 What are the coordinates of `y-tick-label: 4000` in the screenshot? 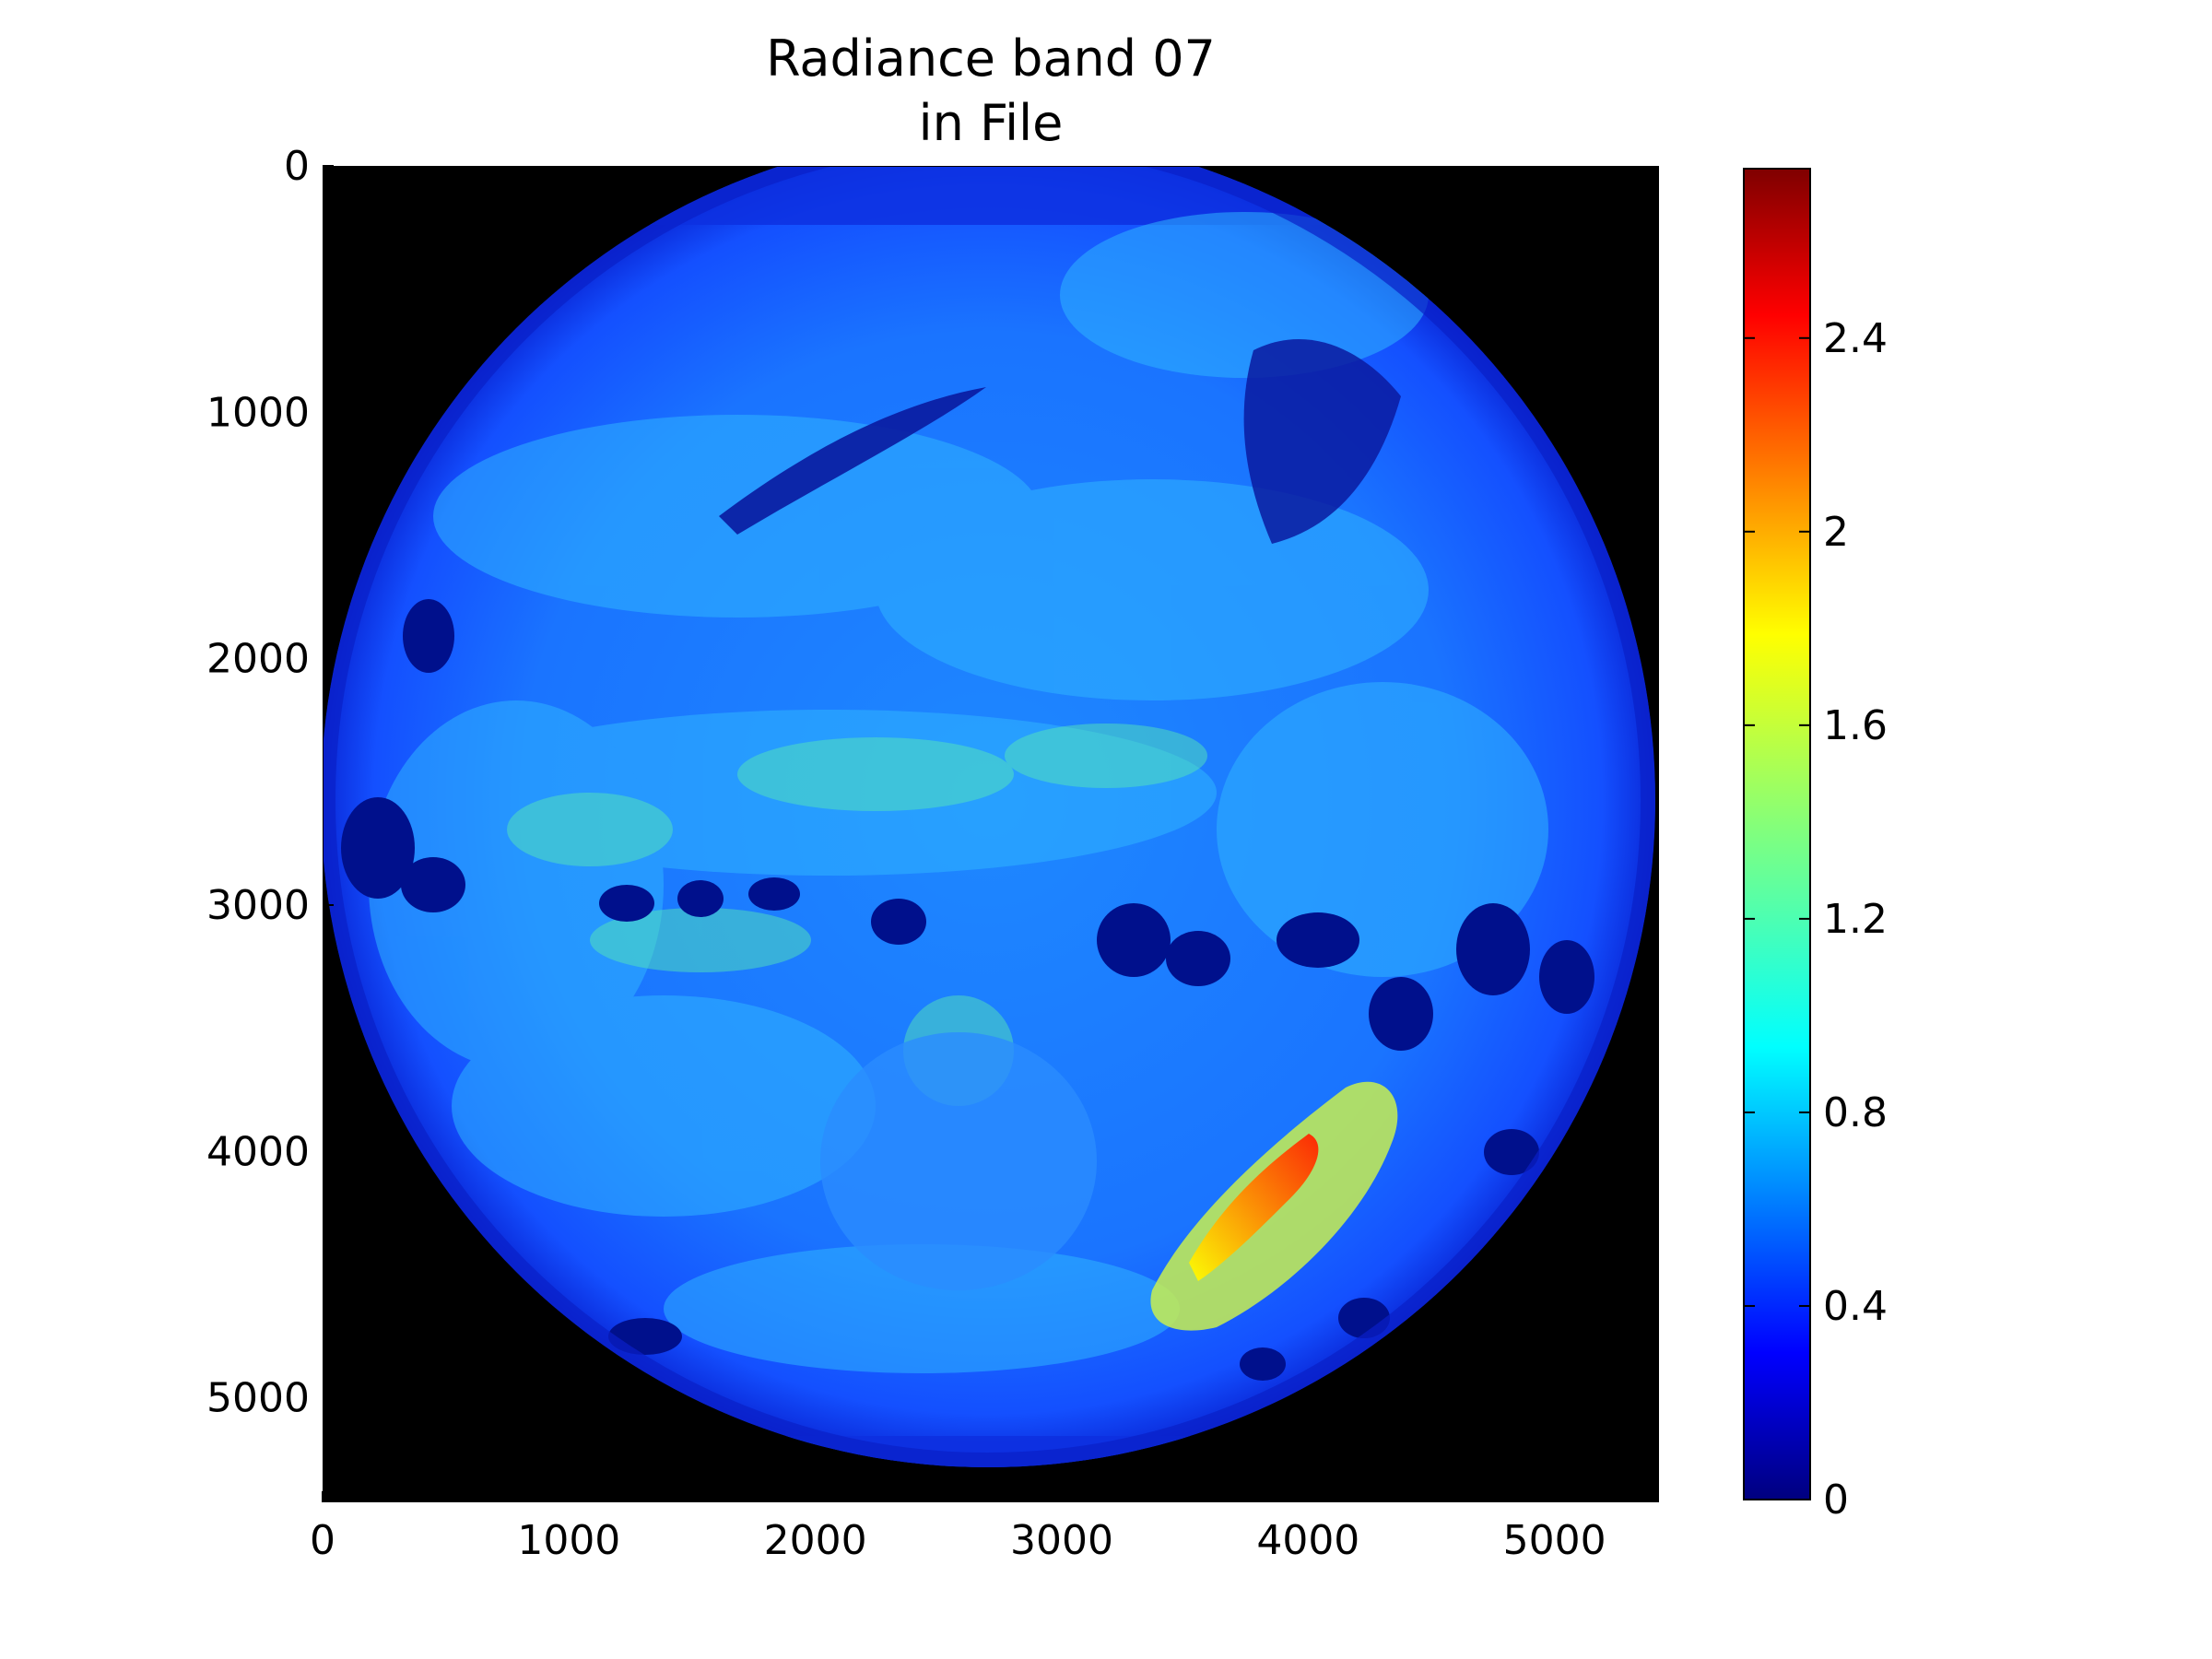 It's located at (258, 1151).